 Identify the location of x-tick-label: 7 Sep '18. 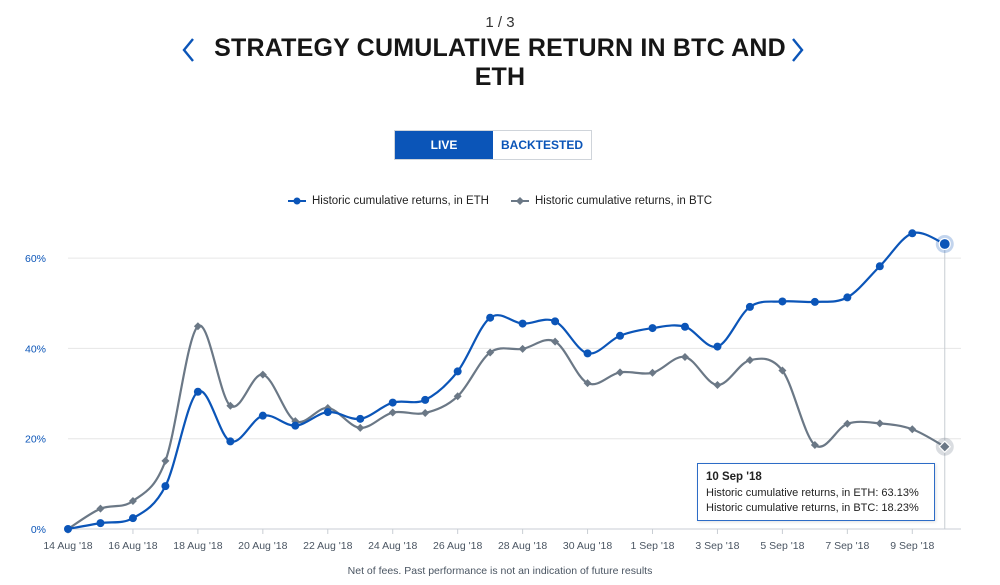
(847, 546).